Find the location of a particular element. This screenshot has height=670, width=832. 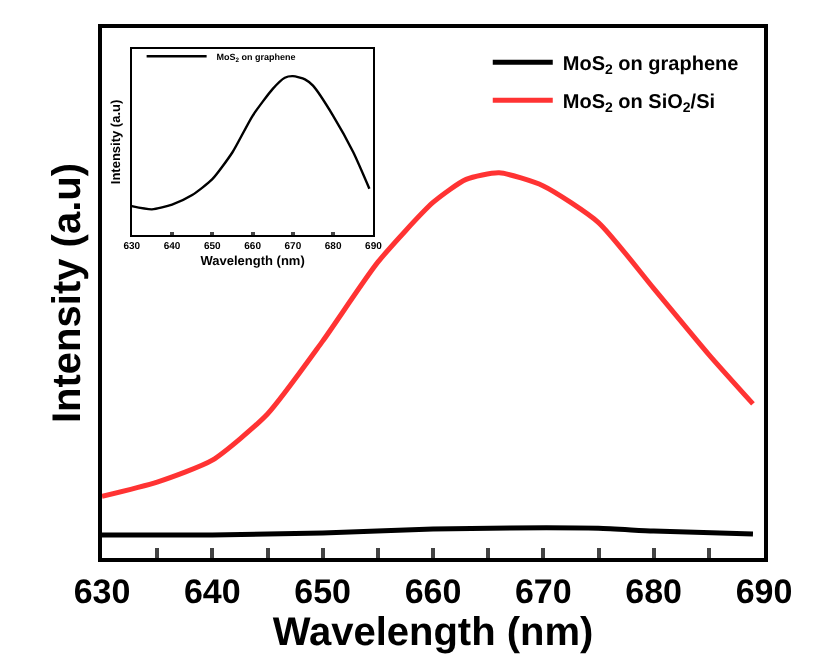

y-axis-title: Intensity (a.u) is located at coordinates (68, 293).